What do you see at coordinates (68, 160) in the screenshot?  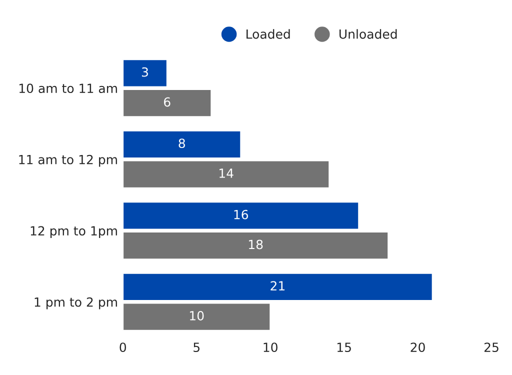 I see `y-tick-label: 11 am to 12 pm` at bounding box center [68, 160].